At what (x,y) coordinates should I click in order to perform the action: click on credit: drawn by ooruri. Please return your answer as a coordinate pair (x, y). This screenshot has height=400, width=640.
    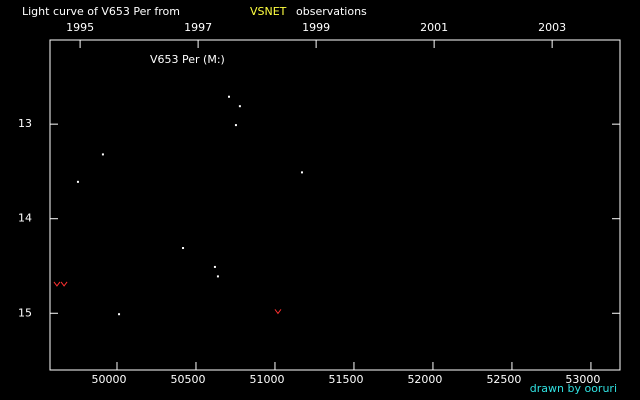
    Looking at the image, I should click on (573, 388).